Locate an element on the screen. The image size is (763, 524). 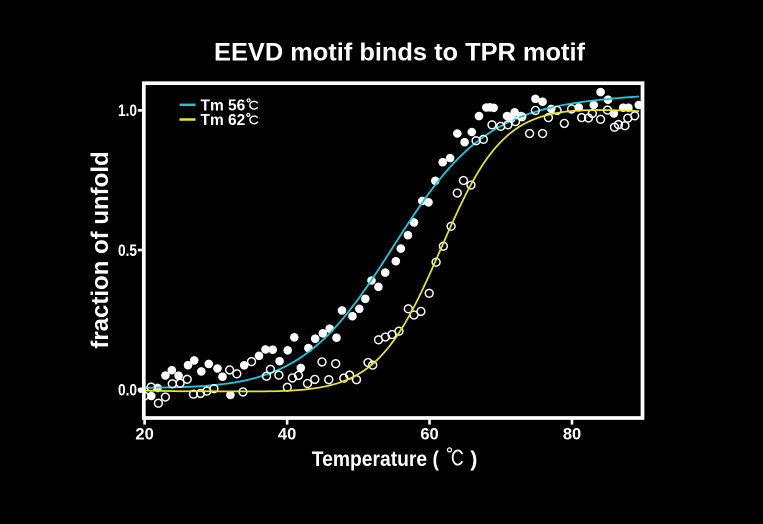
svg-text: fraction of unfold is located at coordinates (100, 249).